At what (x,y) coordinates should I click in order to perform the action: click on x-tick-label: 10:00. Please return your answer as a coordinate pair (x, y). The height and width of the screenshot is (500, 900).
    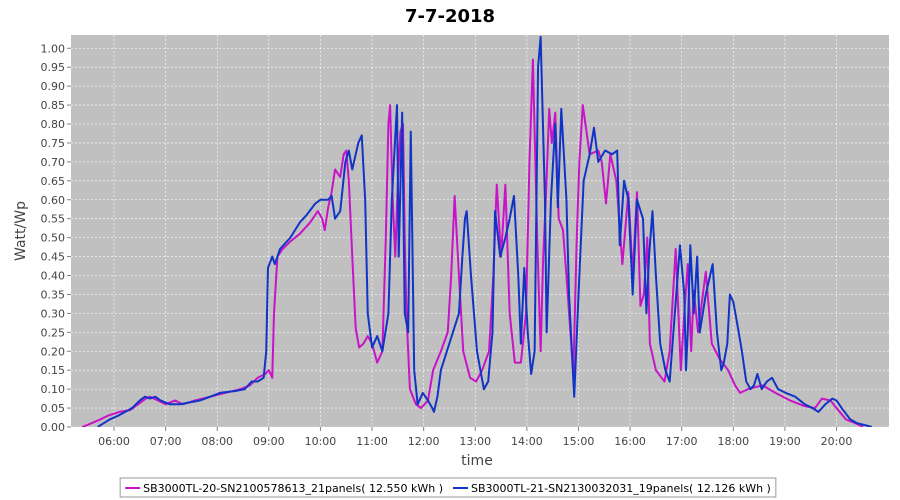
    Looking at the image, I should click on (321, 441).